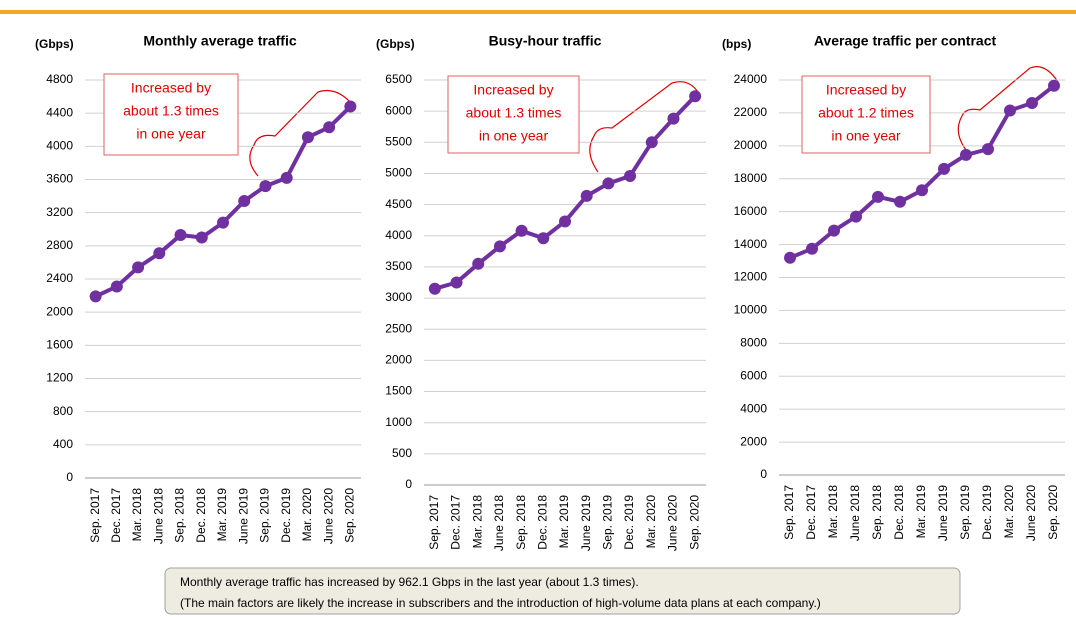 This screenshot has height=617, width=1076. What do you see at coordinates (753, 343) in the screenshot?
I see `y-tick-label: 8000` at bounding box center [753, 343].